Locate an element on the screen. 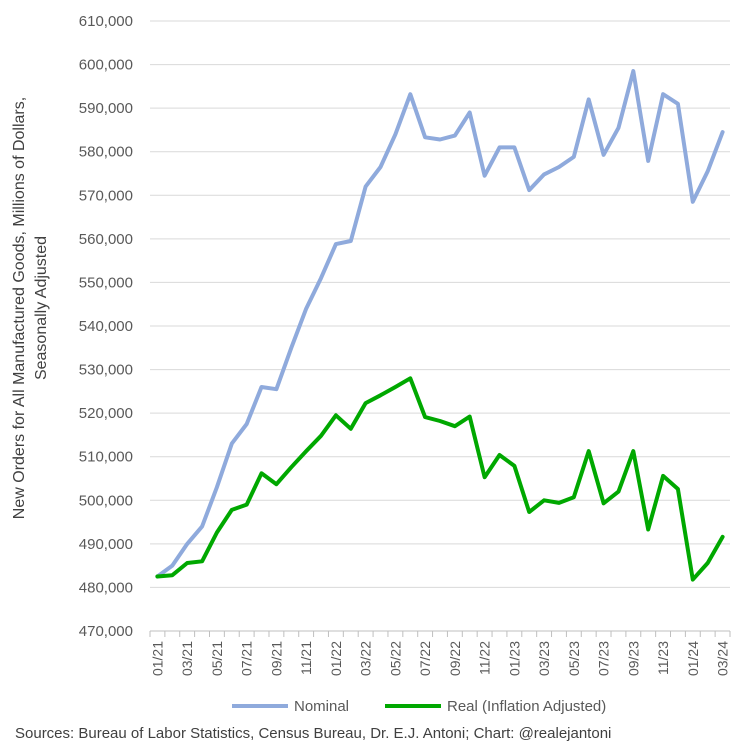  x-tick-label: 01/22 is located at coordinates (336, 658).